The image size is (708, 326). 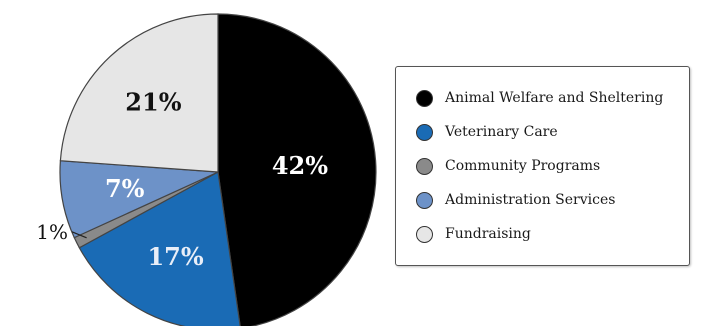 What do you see at coordinates (52, 232) in the screenshot?
I see `pie-label-community-programs: 1%` at bounding box center [52, 232].